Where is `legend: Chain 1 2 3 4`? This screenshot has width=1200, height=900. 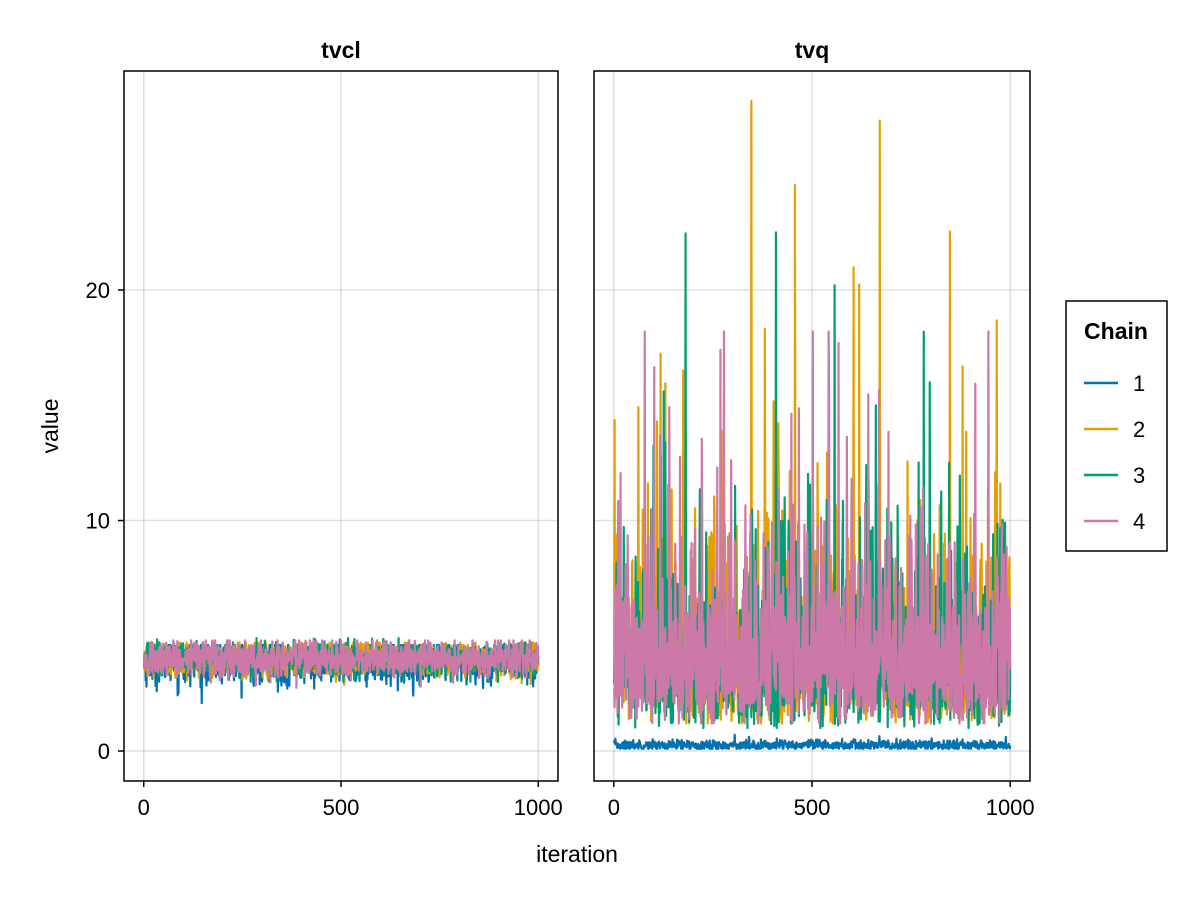 legend: Chain 1 2 3 4 is located at coordinates (1116, 426).